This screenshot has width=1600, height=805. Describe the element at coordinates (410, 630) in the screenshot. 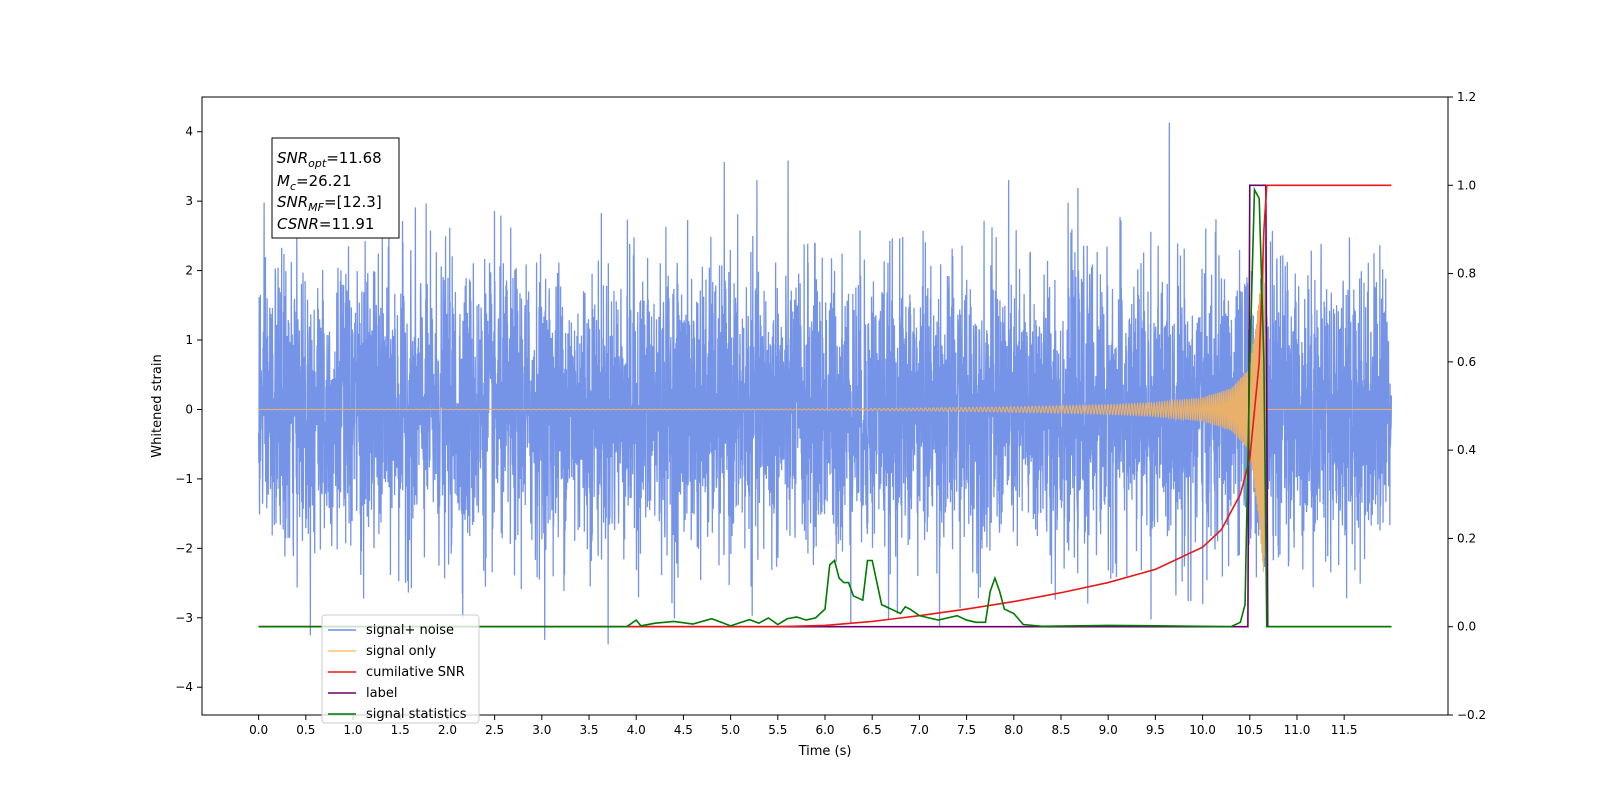

I see `legend-label: signal+ noise` at that location.